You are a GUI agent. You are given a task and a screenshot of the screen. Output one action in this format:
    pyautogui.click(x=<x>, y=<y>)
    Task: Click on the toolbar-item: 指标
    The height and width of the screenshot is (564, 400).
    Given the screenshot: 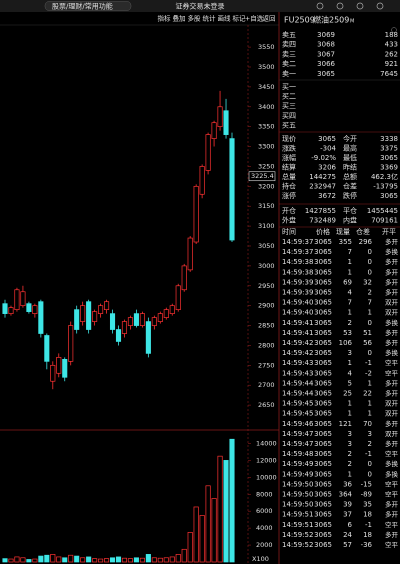 What is the action you would take?
    pyautogui.click(x=165, y=18)
    